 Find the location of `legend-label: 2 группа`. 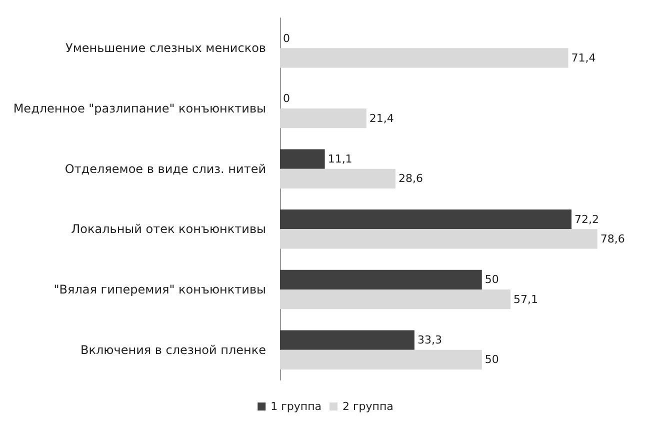

legend-label: 2 группа is located at coordinates (368, 406).